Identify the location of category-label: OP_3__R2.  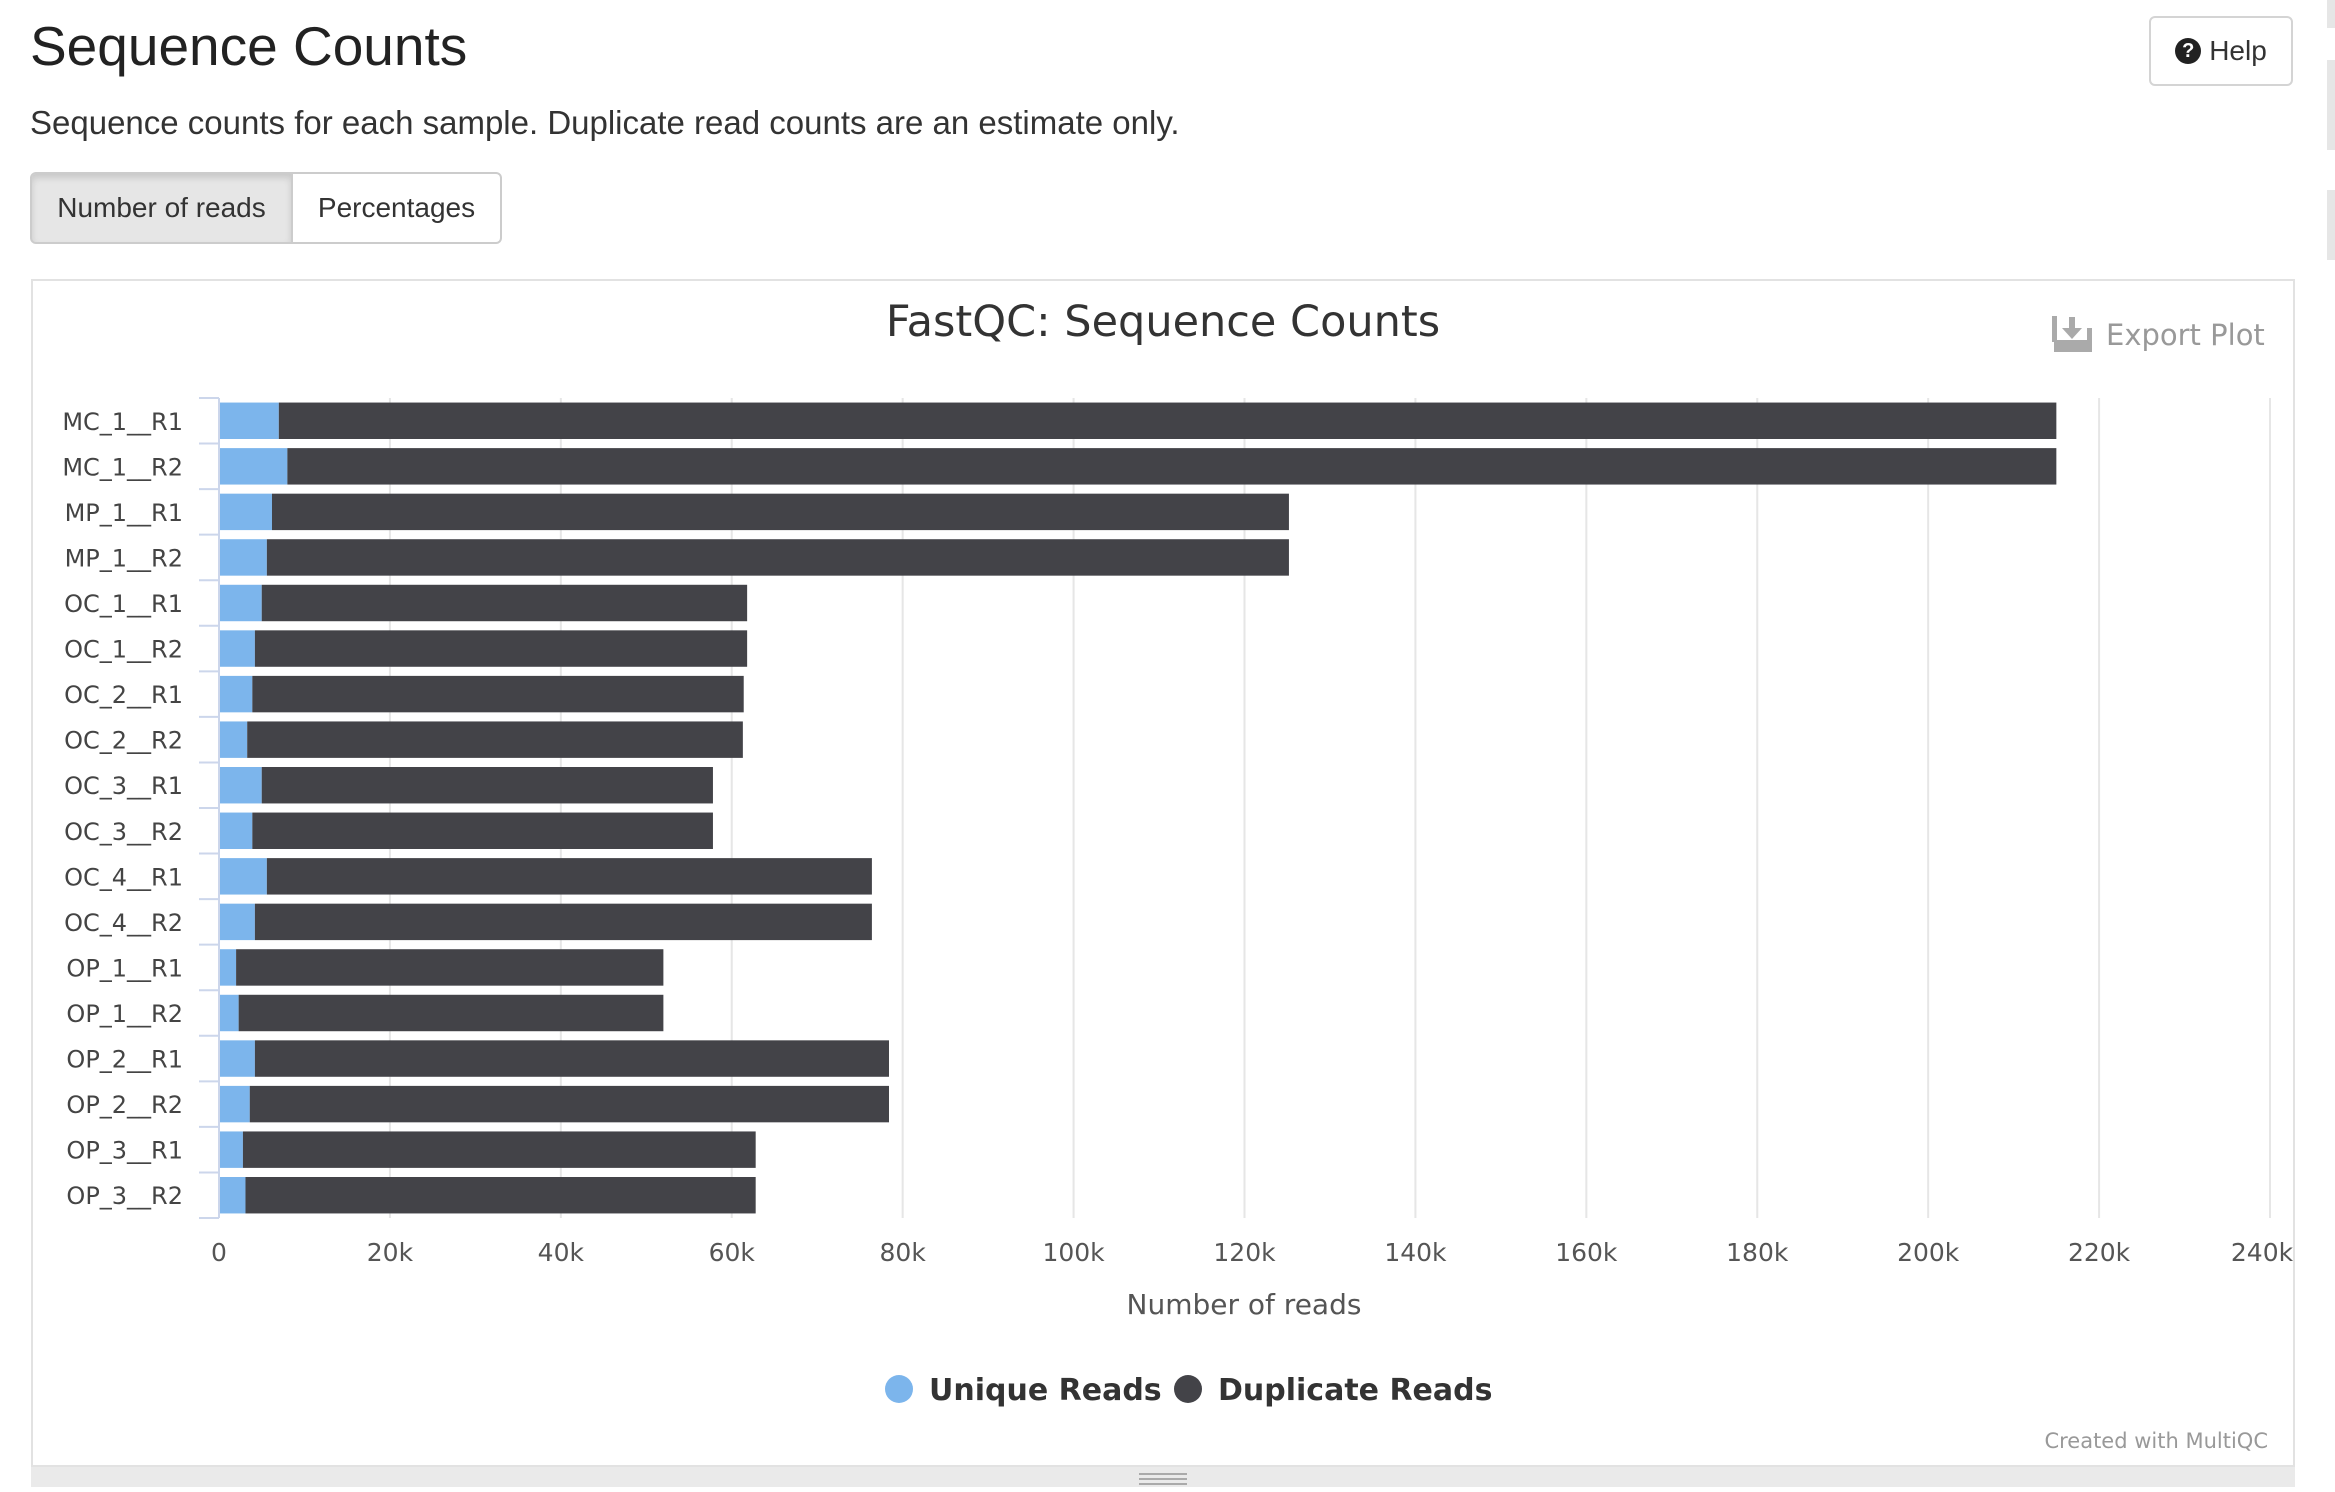
(124, 1196).